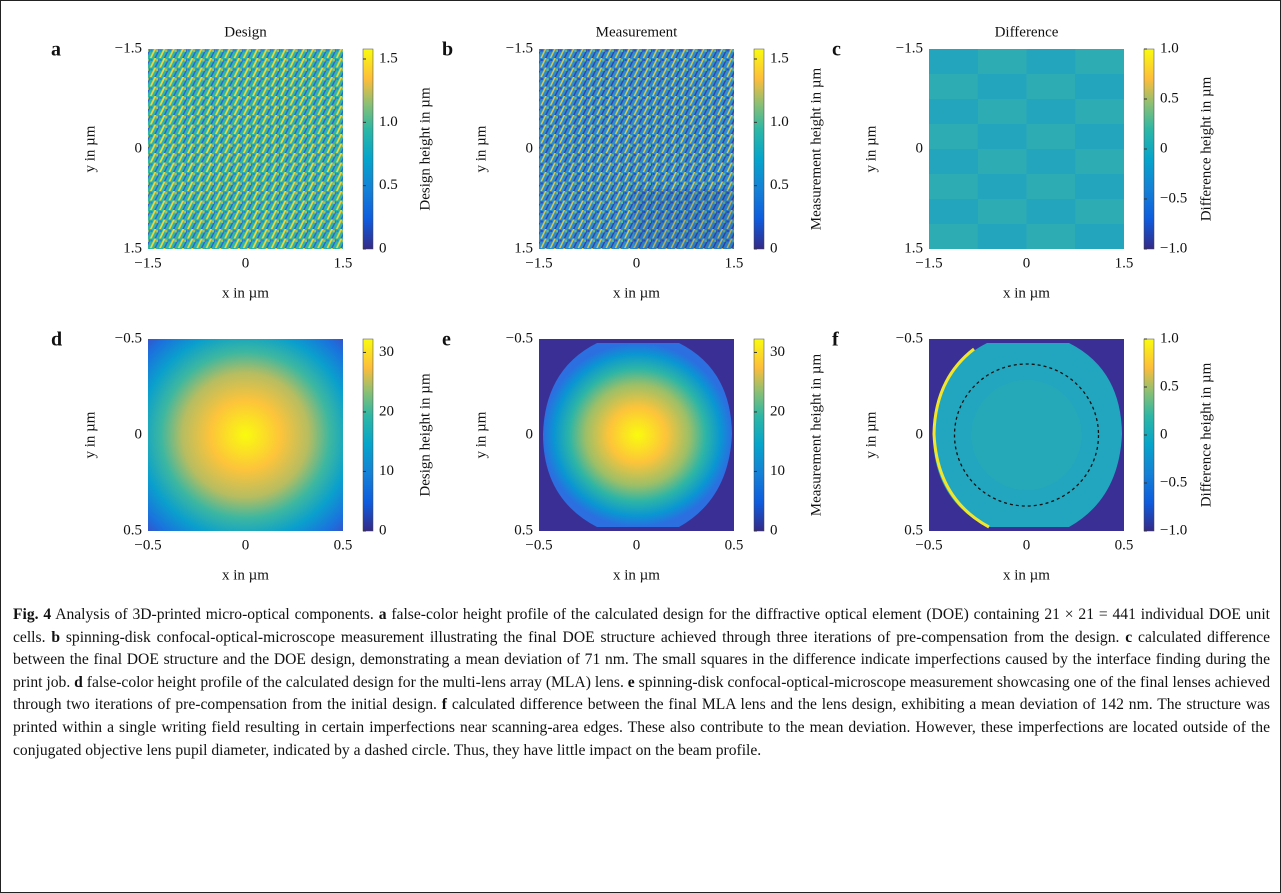 This screenshot has width=1281, height=893. I want to click on panel-letter: e, so click(446, 340).